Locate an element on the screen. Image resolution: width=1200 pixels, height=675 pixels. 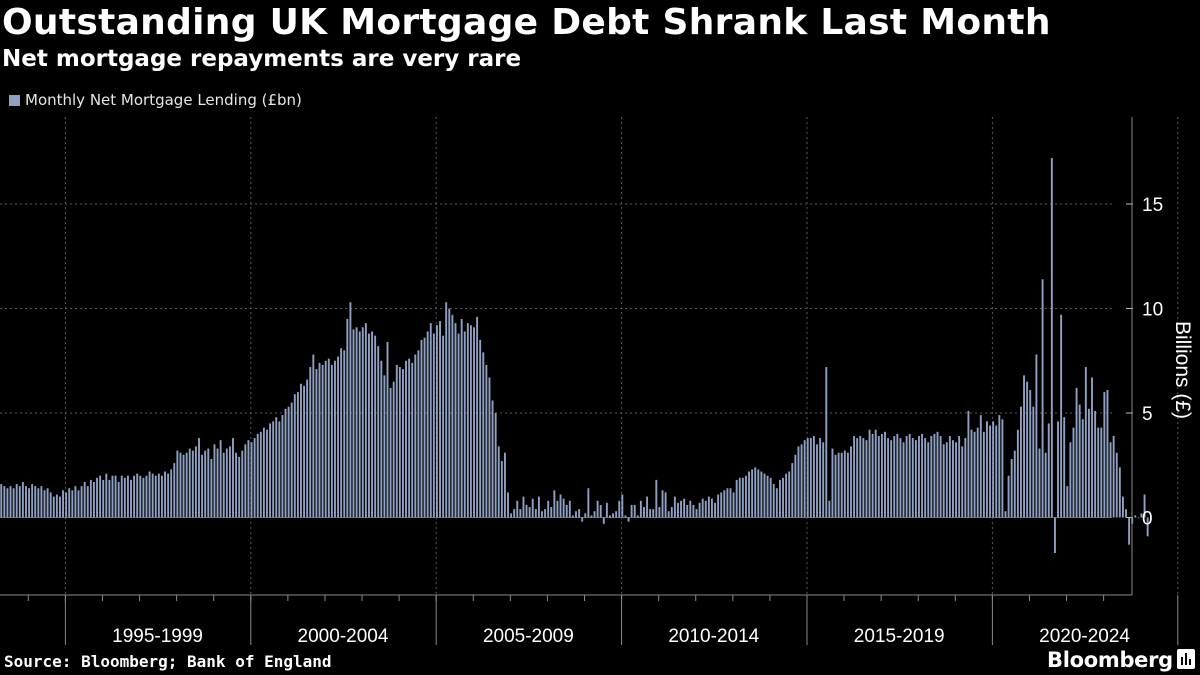
x-tick-label: 2005-2009 is located at coordinates (528, 636).